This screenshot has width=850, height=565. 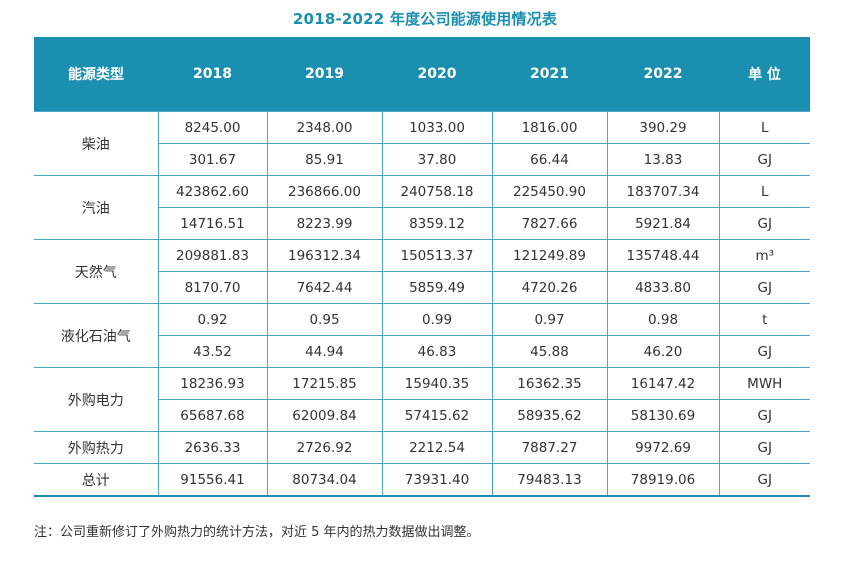 What do you see at coordinates (325, 319) in the screenshot?
I see `value-cell: 0.95` at bounding box center [325, 319].